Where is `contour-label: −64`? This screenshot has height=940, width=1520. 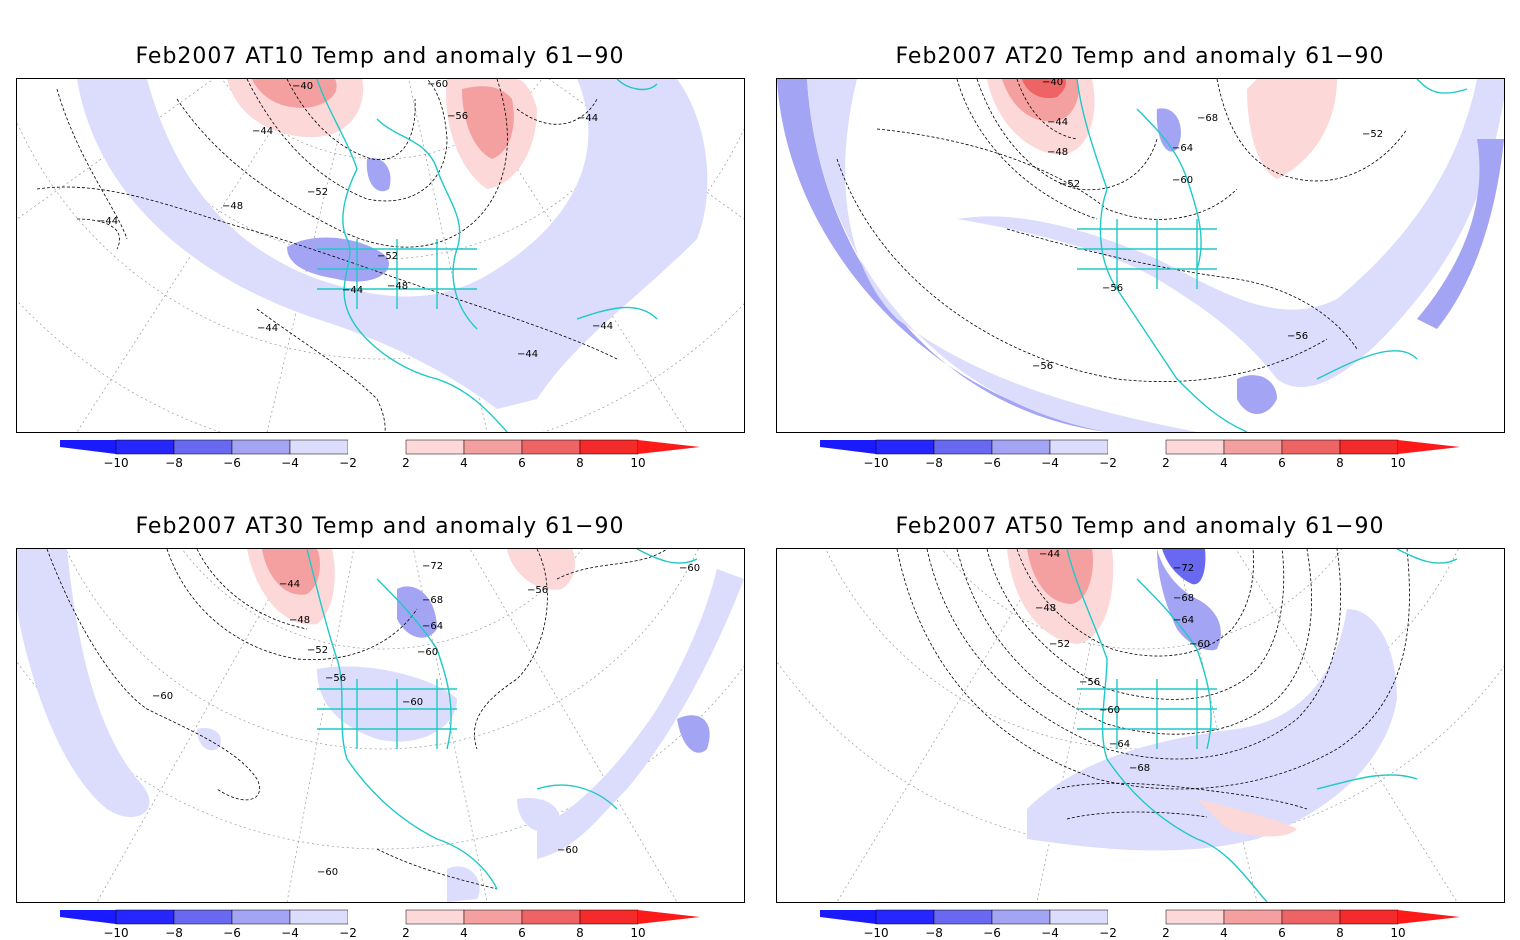 contour-label: −64 is located at coordinates (1182, 148).